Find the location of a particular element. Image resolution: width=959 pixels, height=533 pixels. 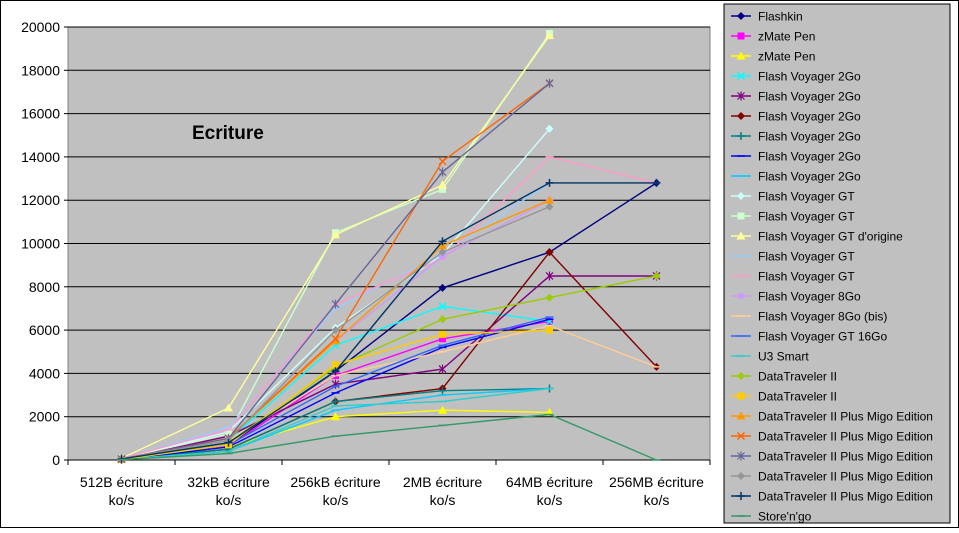

x-tick-label: 256kB écriture ko/s is located at coordinates (335, 491).